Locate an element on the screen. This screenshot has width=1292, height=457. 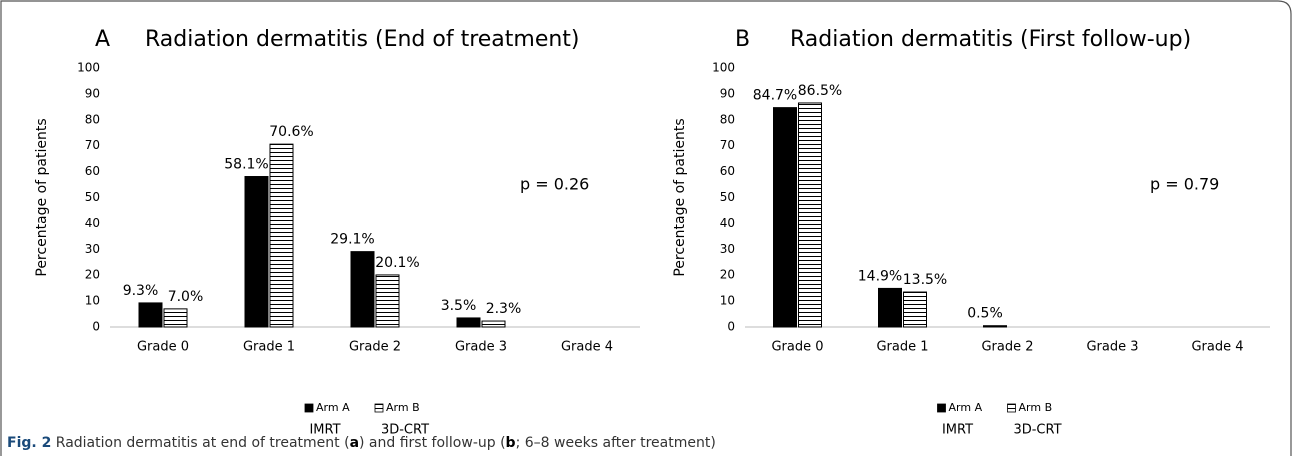
annotation: p = 0.26 is located at coordinates (554, 184).